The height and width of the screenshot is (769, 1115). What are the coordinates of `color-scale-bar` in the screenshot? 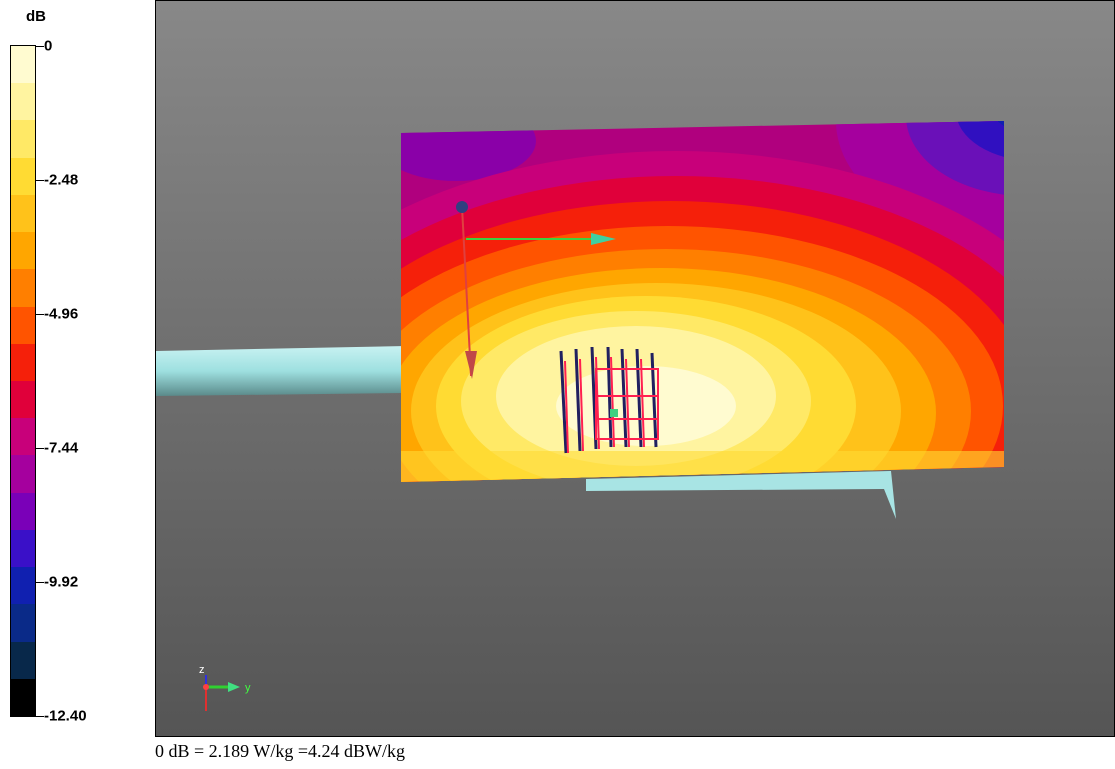 It's located at (23, 381).